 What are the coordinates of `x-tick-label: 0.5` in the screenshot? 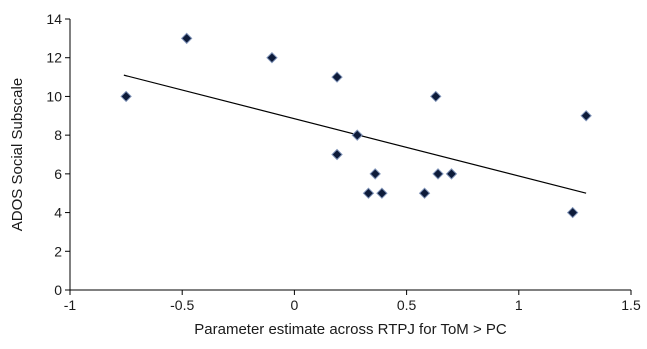 It's located at (407, 305).